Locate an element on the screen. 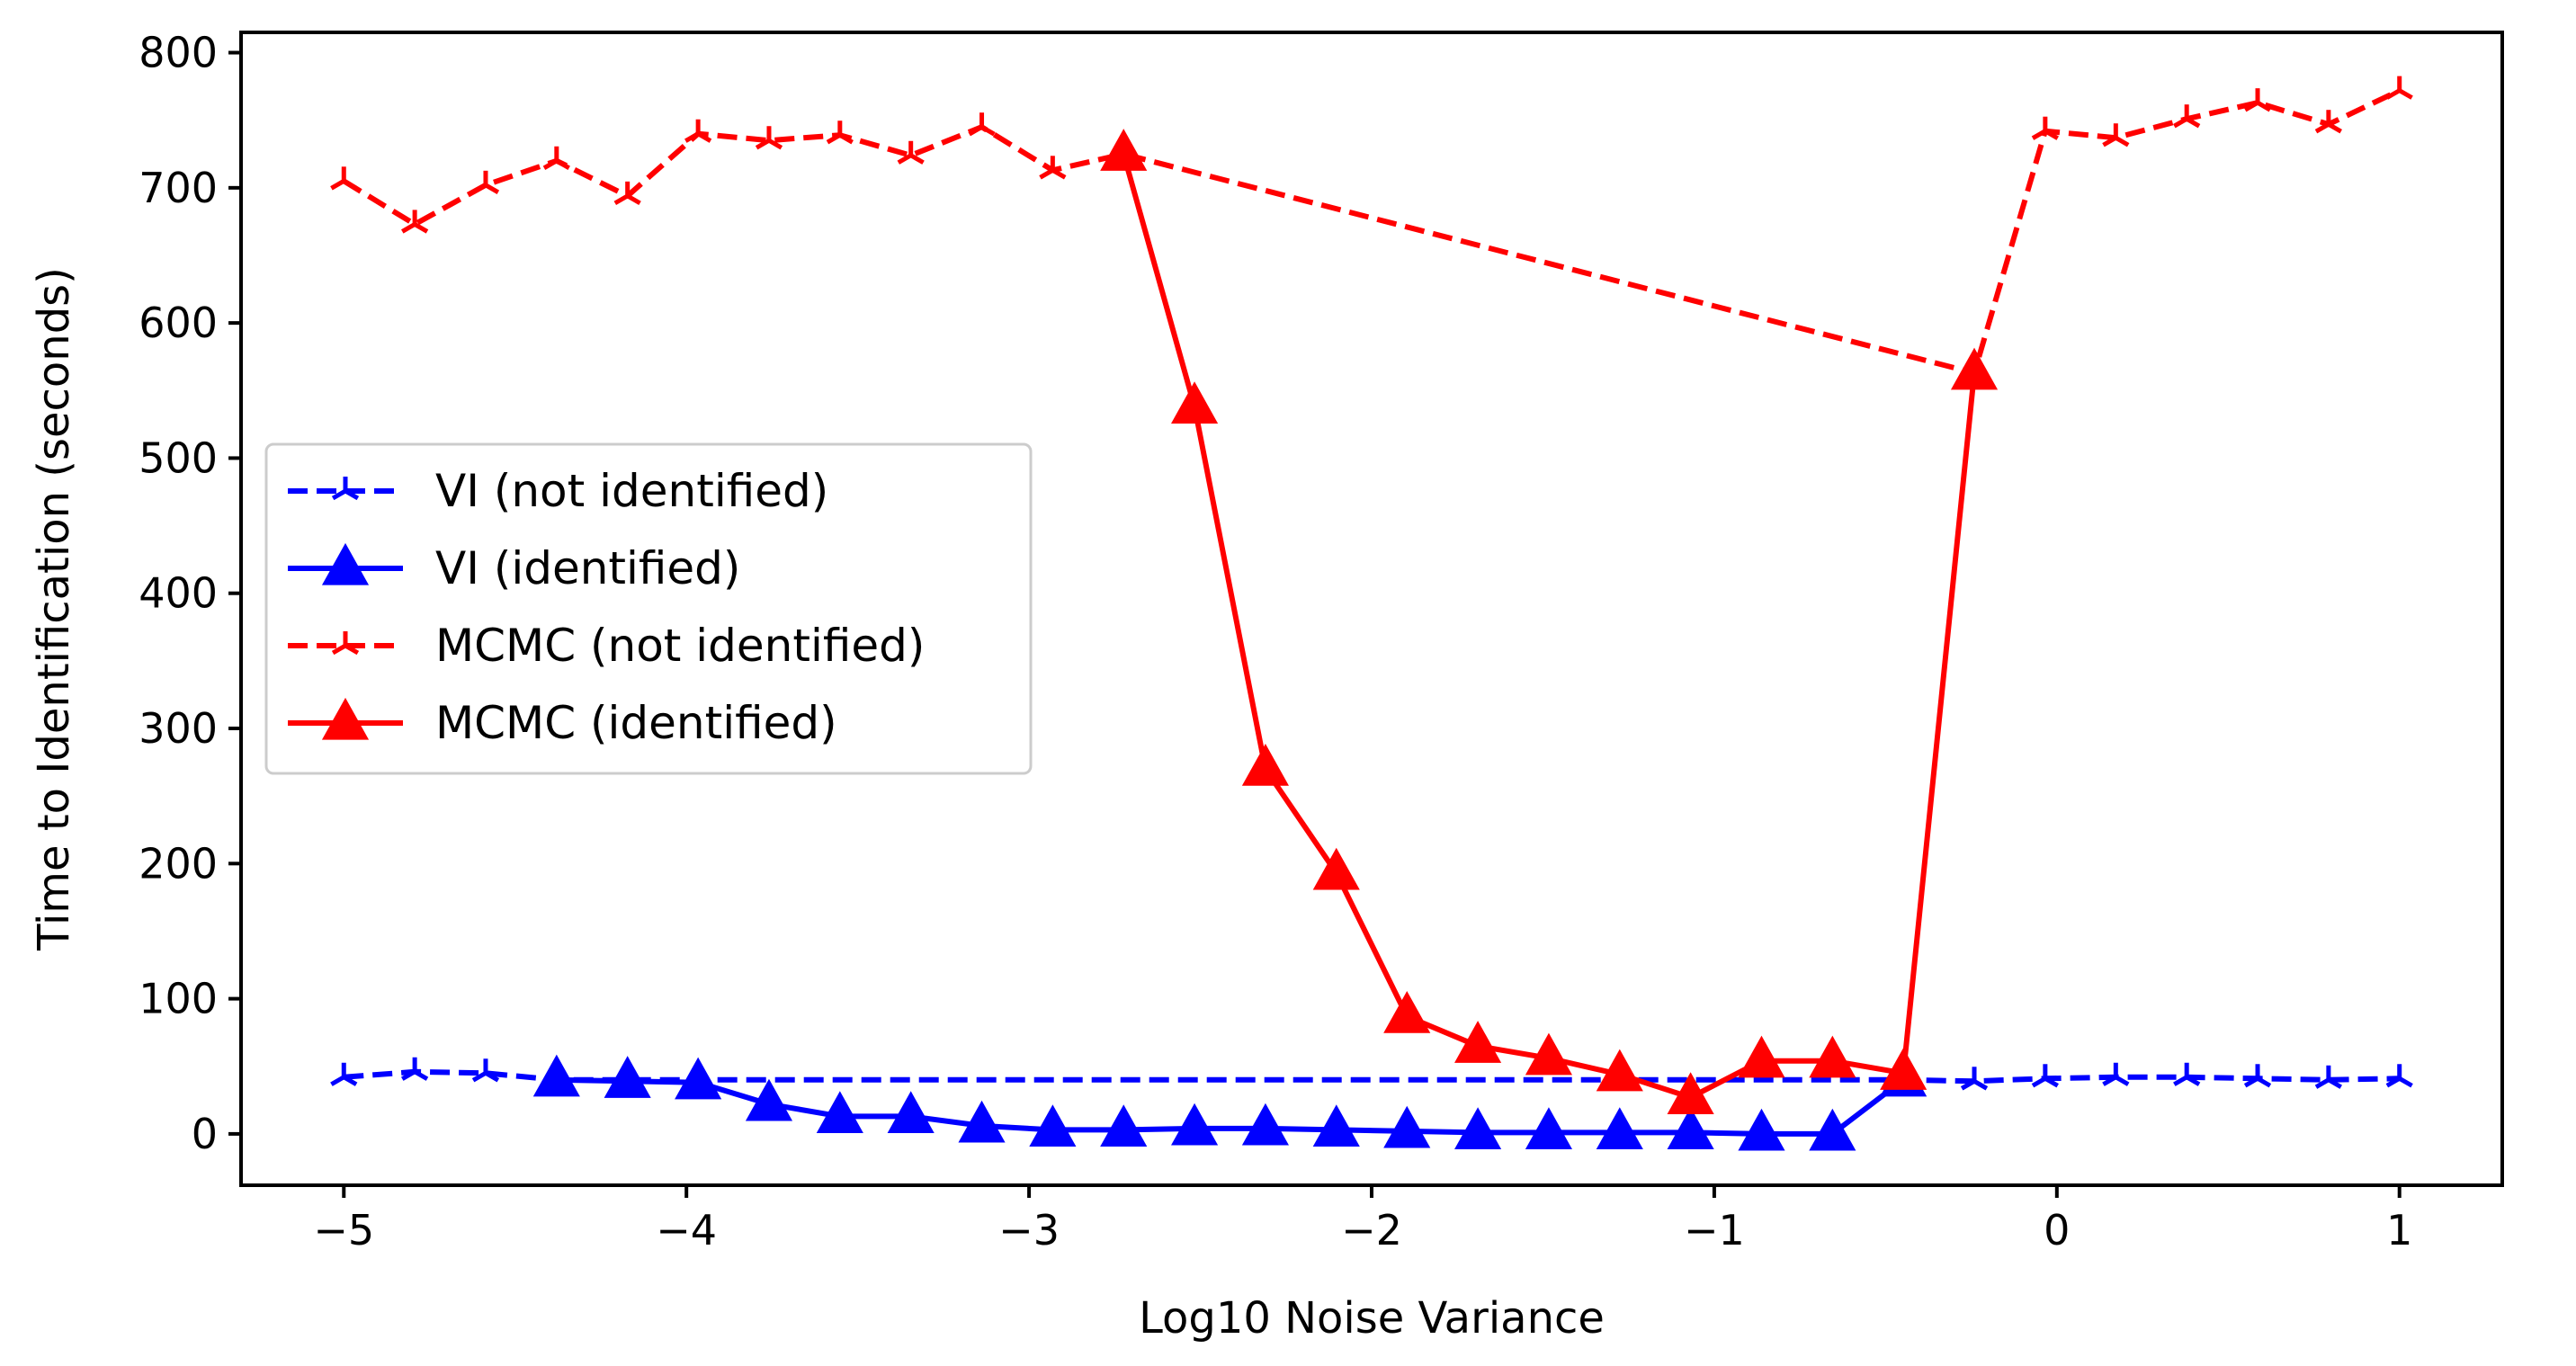  x-axis-label: Log10 Noise Variance is located at coordinates (1372, 1318).